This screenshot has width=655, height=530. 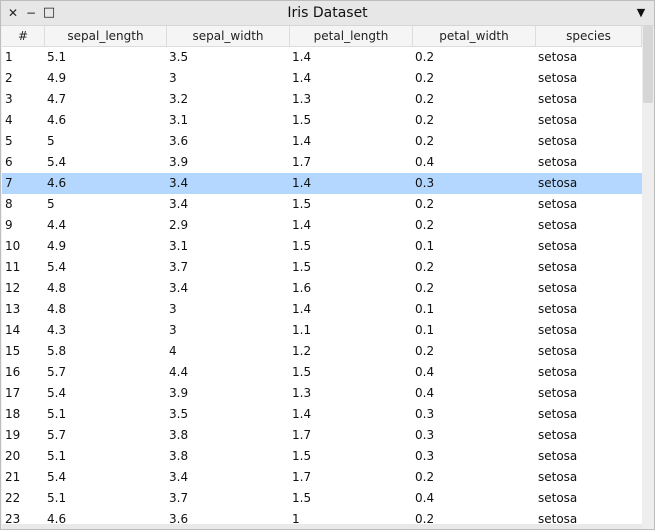 What do you see at coordinates (57, 435) in the screenshot?
I see `table-cell: 5.7` at bounding box center [57, 435].